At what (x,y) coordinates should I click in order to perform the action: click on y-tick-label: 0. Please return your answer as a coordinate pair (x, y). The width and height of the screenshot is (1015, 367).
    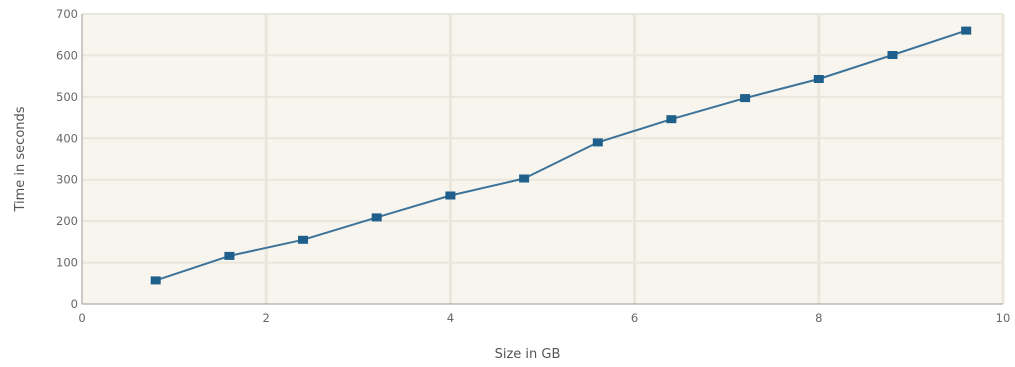
    Looking at the image, I should click on (74, 304).